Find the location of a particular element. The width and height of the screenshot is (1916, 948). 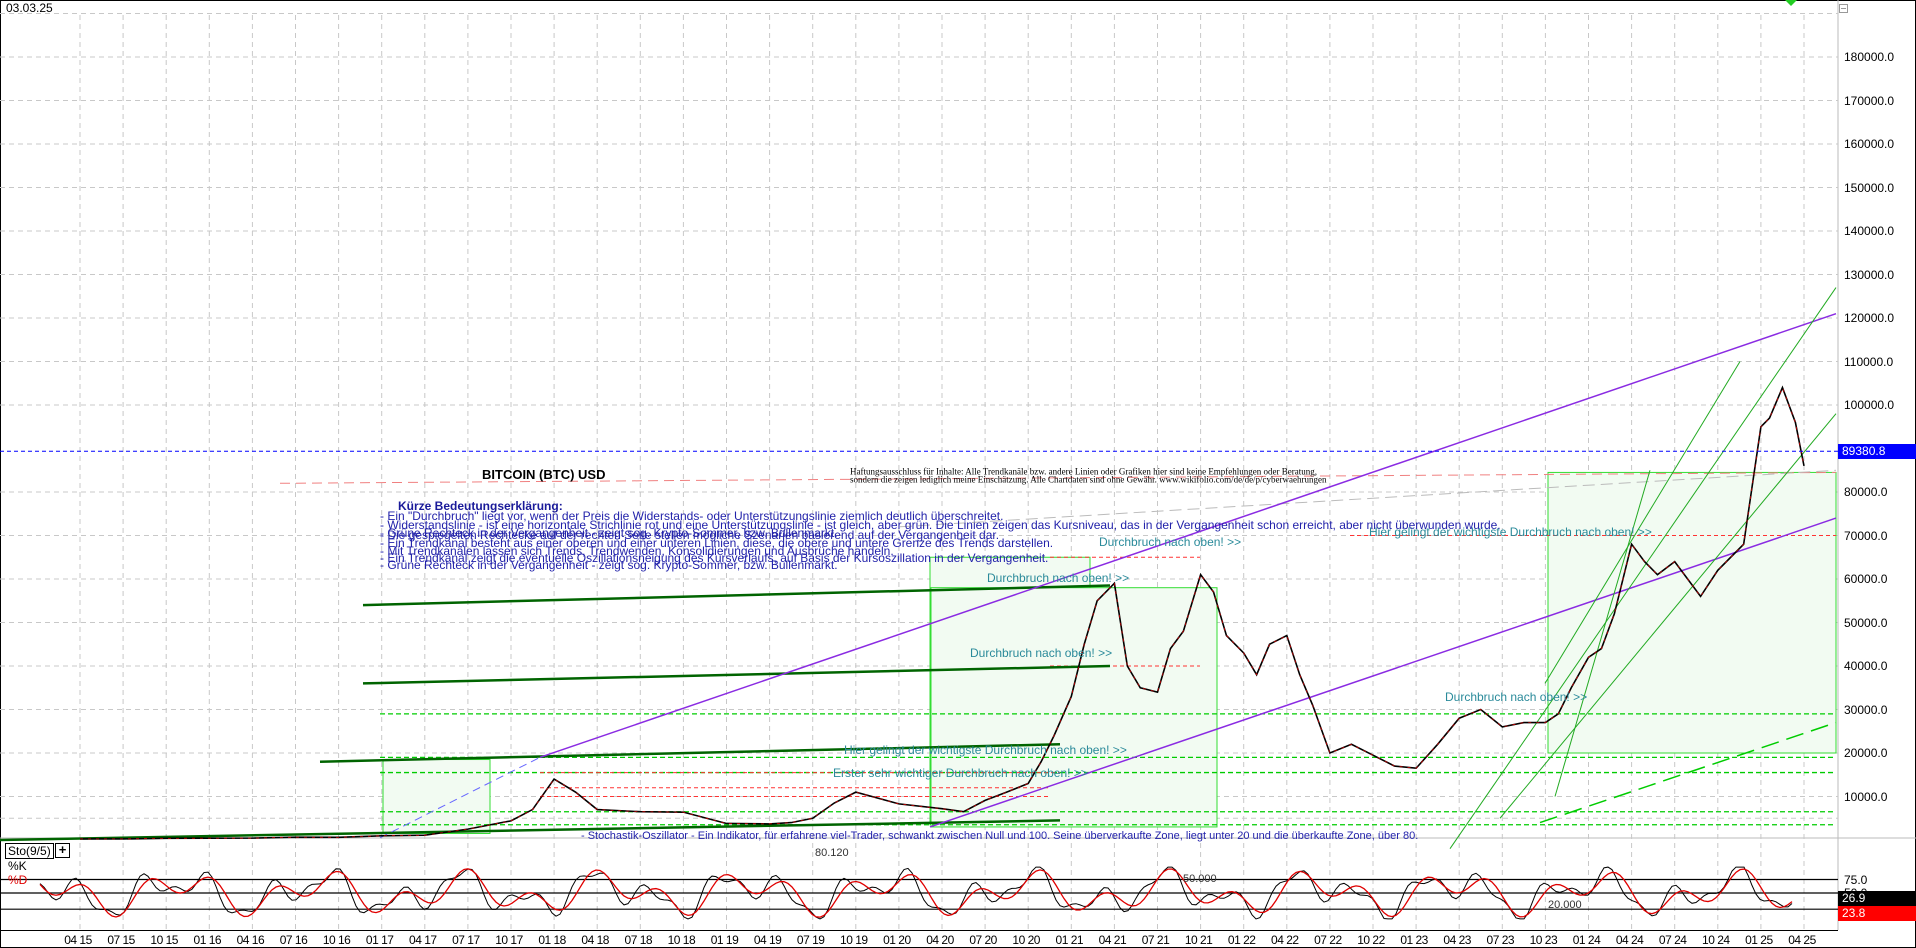

time-tick-label: 07 23 is located at coordinates (1500, 940).